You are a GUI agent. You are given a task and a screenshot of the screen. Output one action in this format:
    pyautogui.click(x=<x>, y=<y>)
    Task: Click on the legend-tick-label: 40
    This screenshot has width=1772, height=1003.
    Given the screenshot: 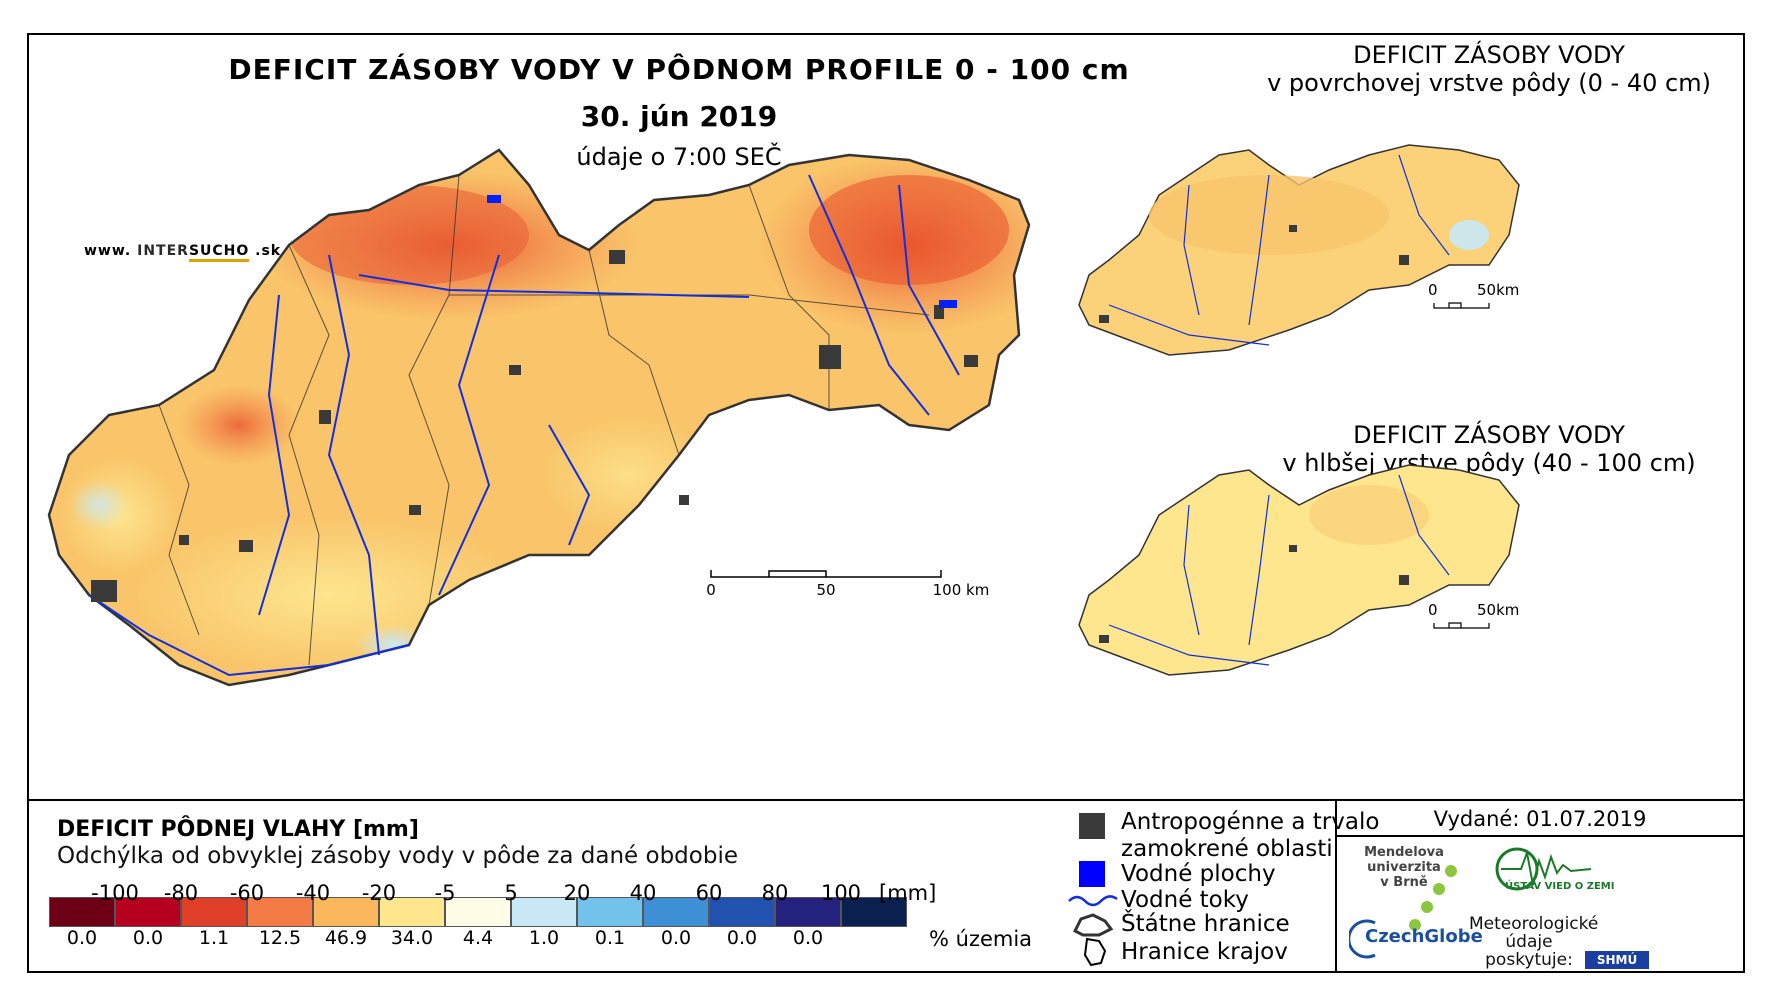 What is the action you would take?
    pyautogui.click(x=643, y=893)
    